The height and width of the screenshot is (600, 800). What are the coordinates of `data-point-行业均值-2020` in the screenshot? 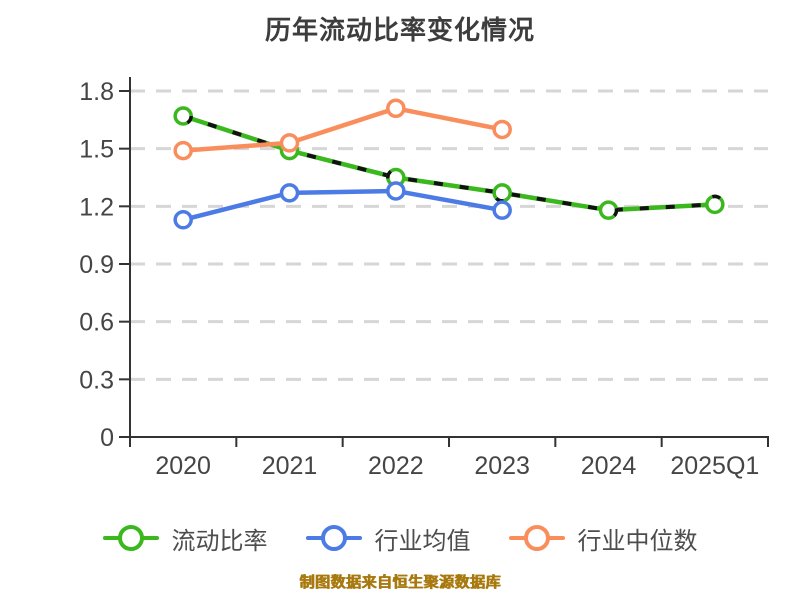 It's located at (183, 220).